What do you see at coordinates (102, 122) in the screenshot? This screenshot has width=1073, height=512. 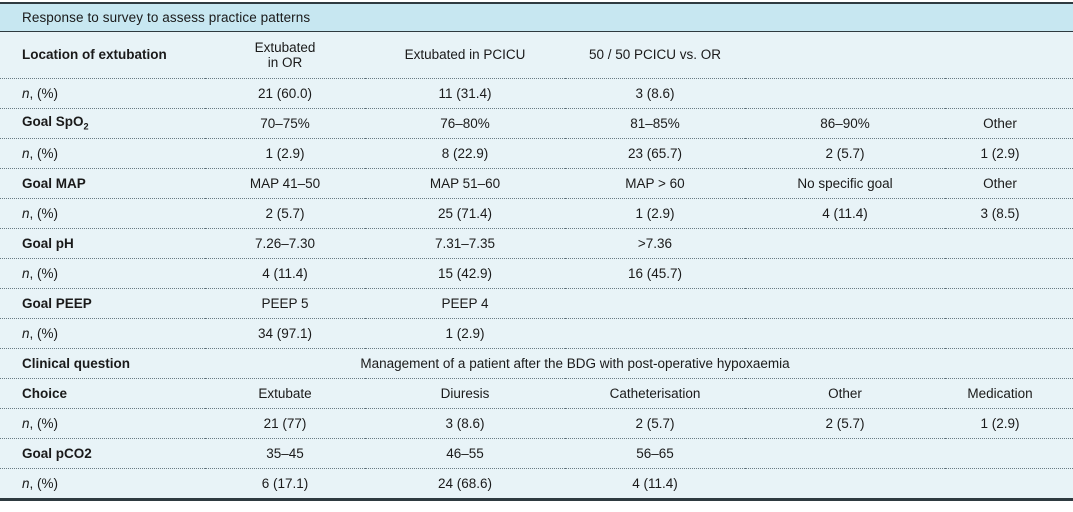 I see `row-label: Goal SpO2` at bounding box center [102, 122].